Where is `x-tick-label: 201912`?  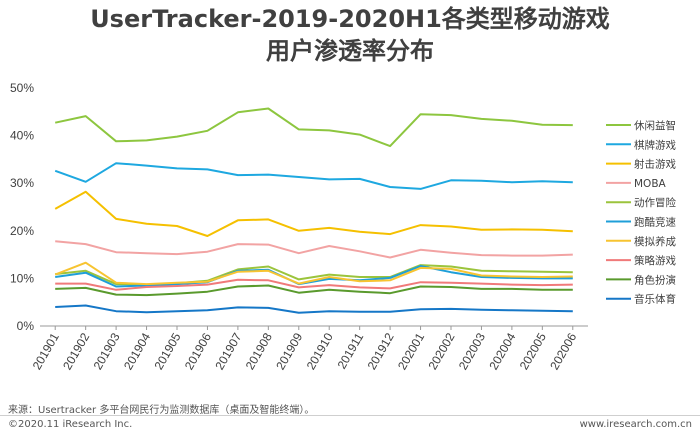 x-tick-label: 201912 is located at coordinates (381, 351).